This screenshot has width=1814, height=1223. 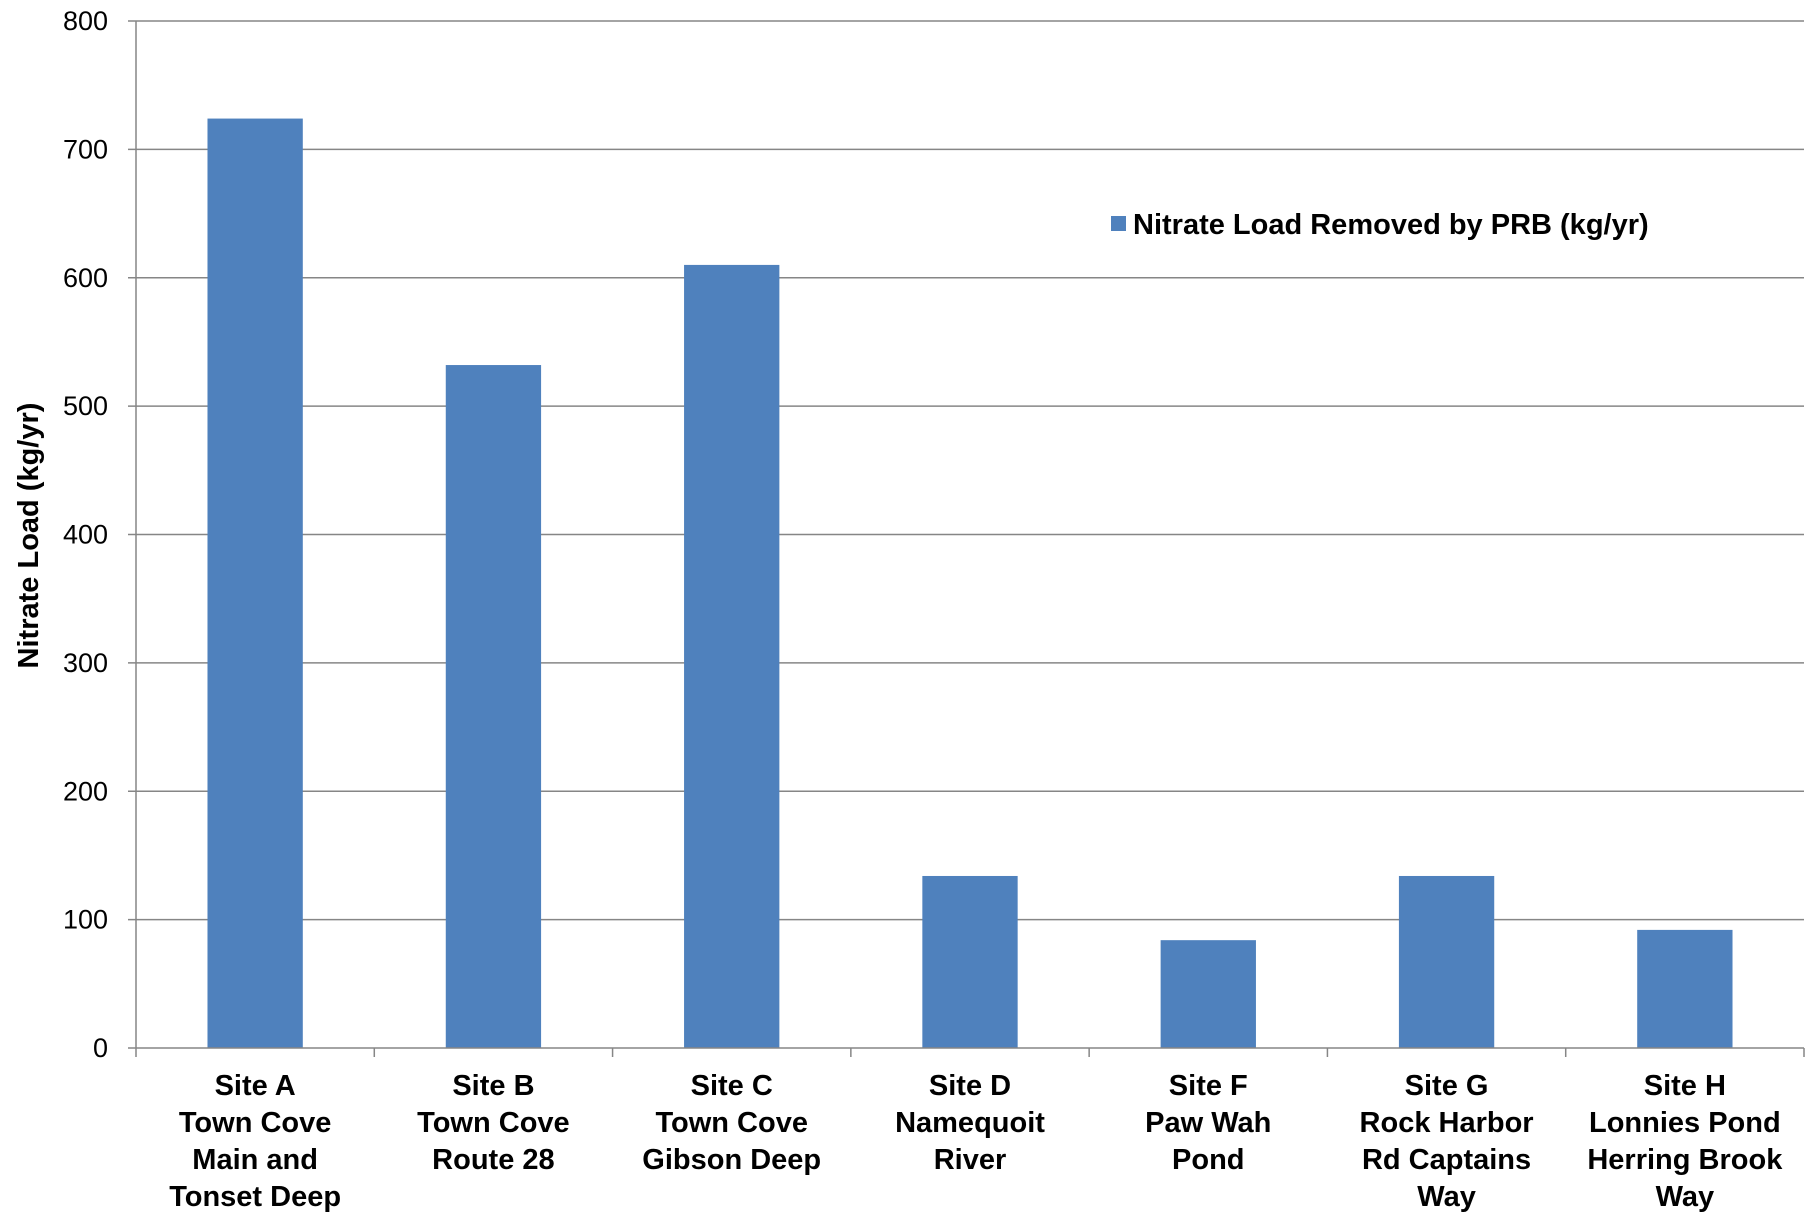 I want to click on x-category-label-line: Gibson Deep, so click(x=731, y=1160).